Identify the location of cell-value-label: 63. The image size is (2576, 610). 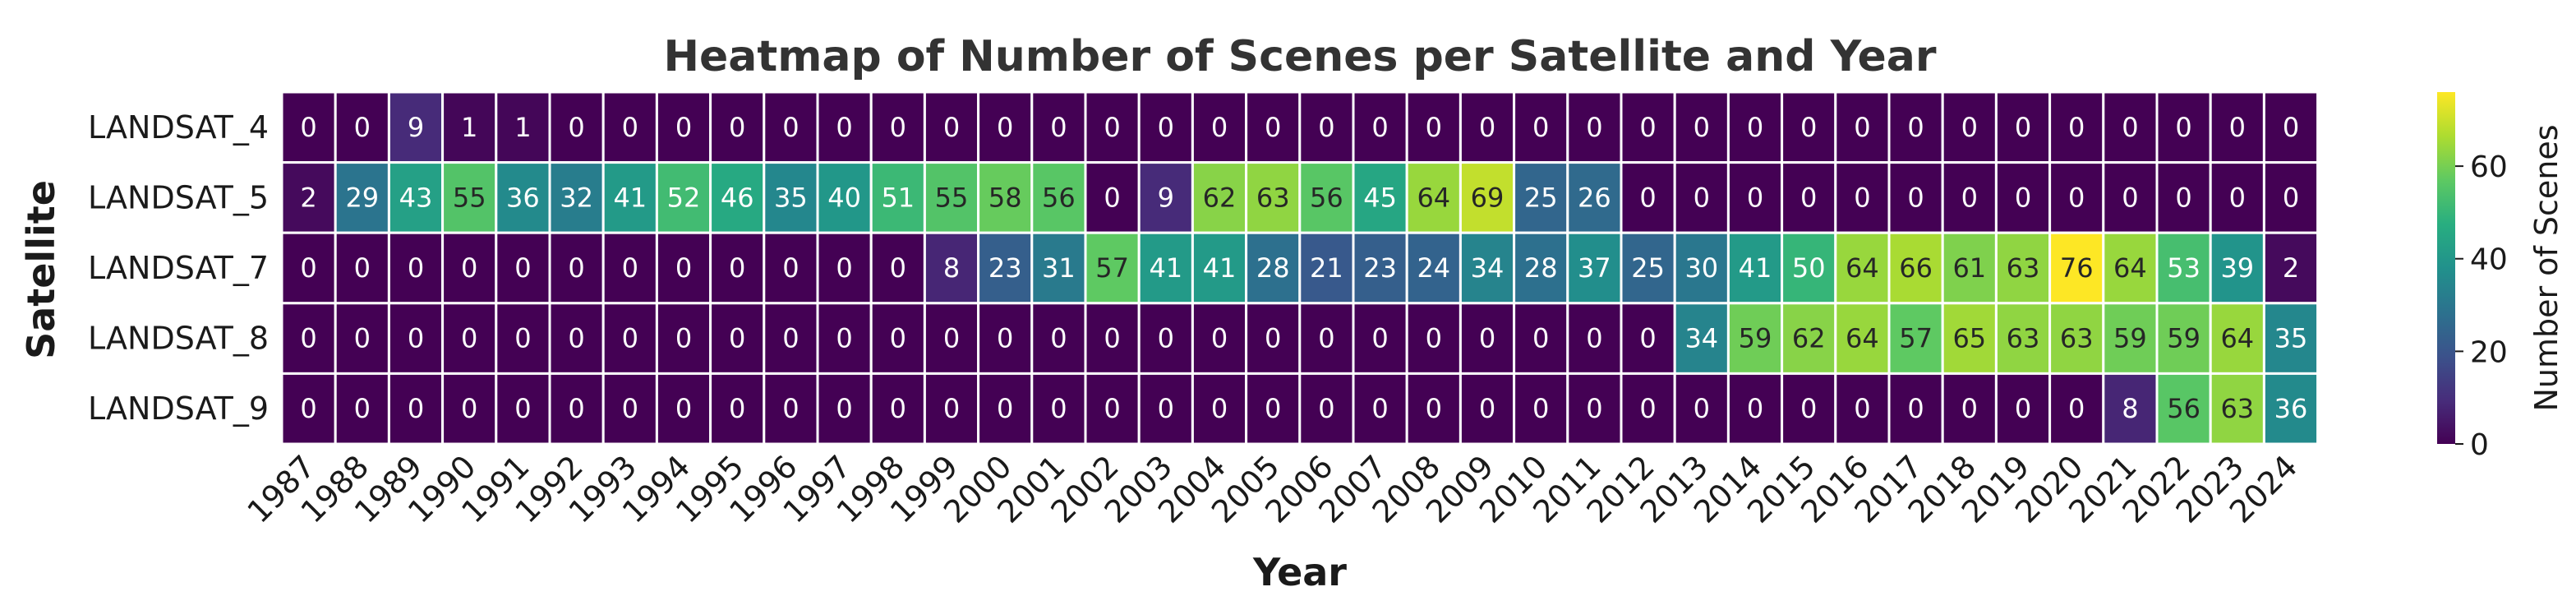
(2023, 338).